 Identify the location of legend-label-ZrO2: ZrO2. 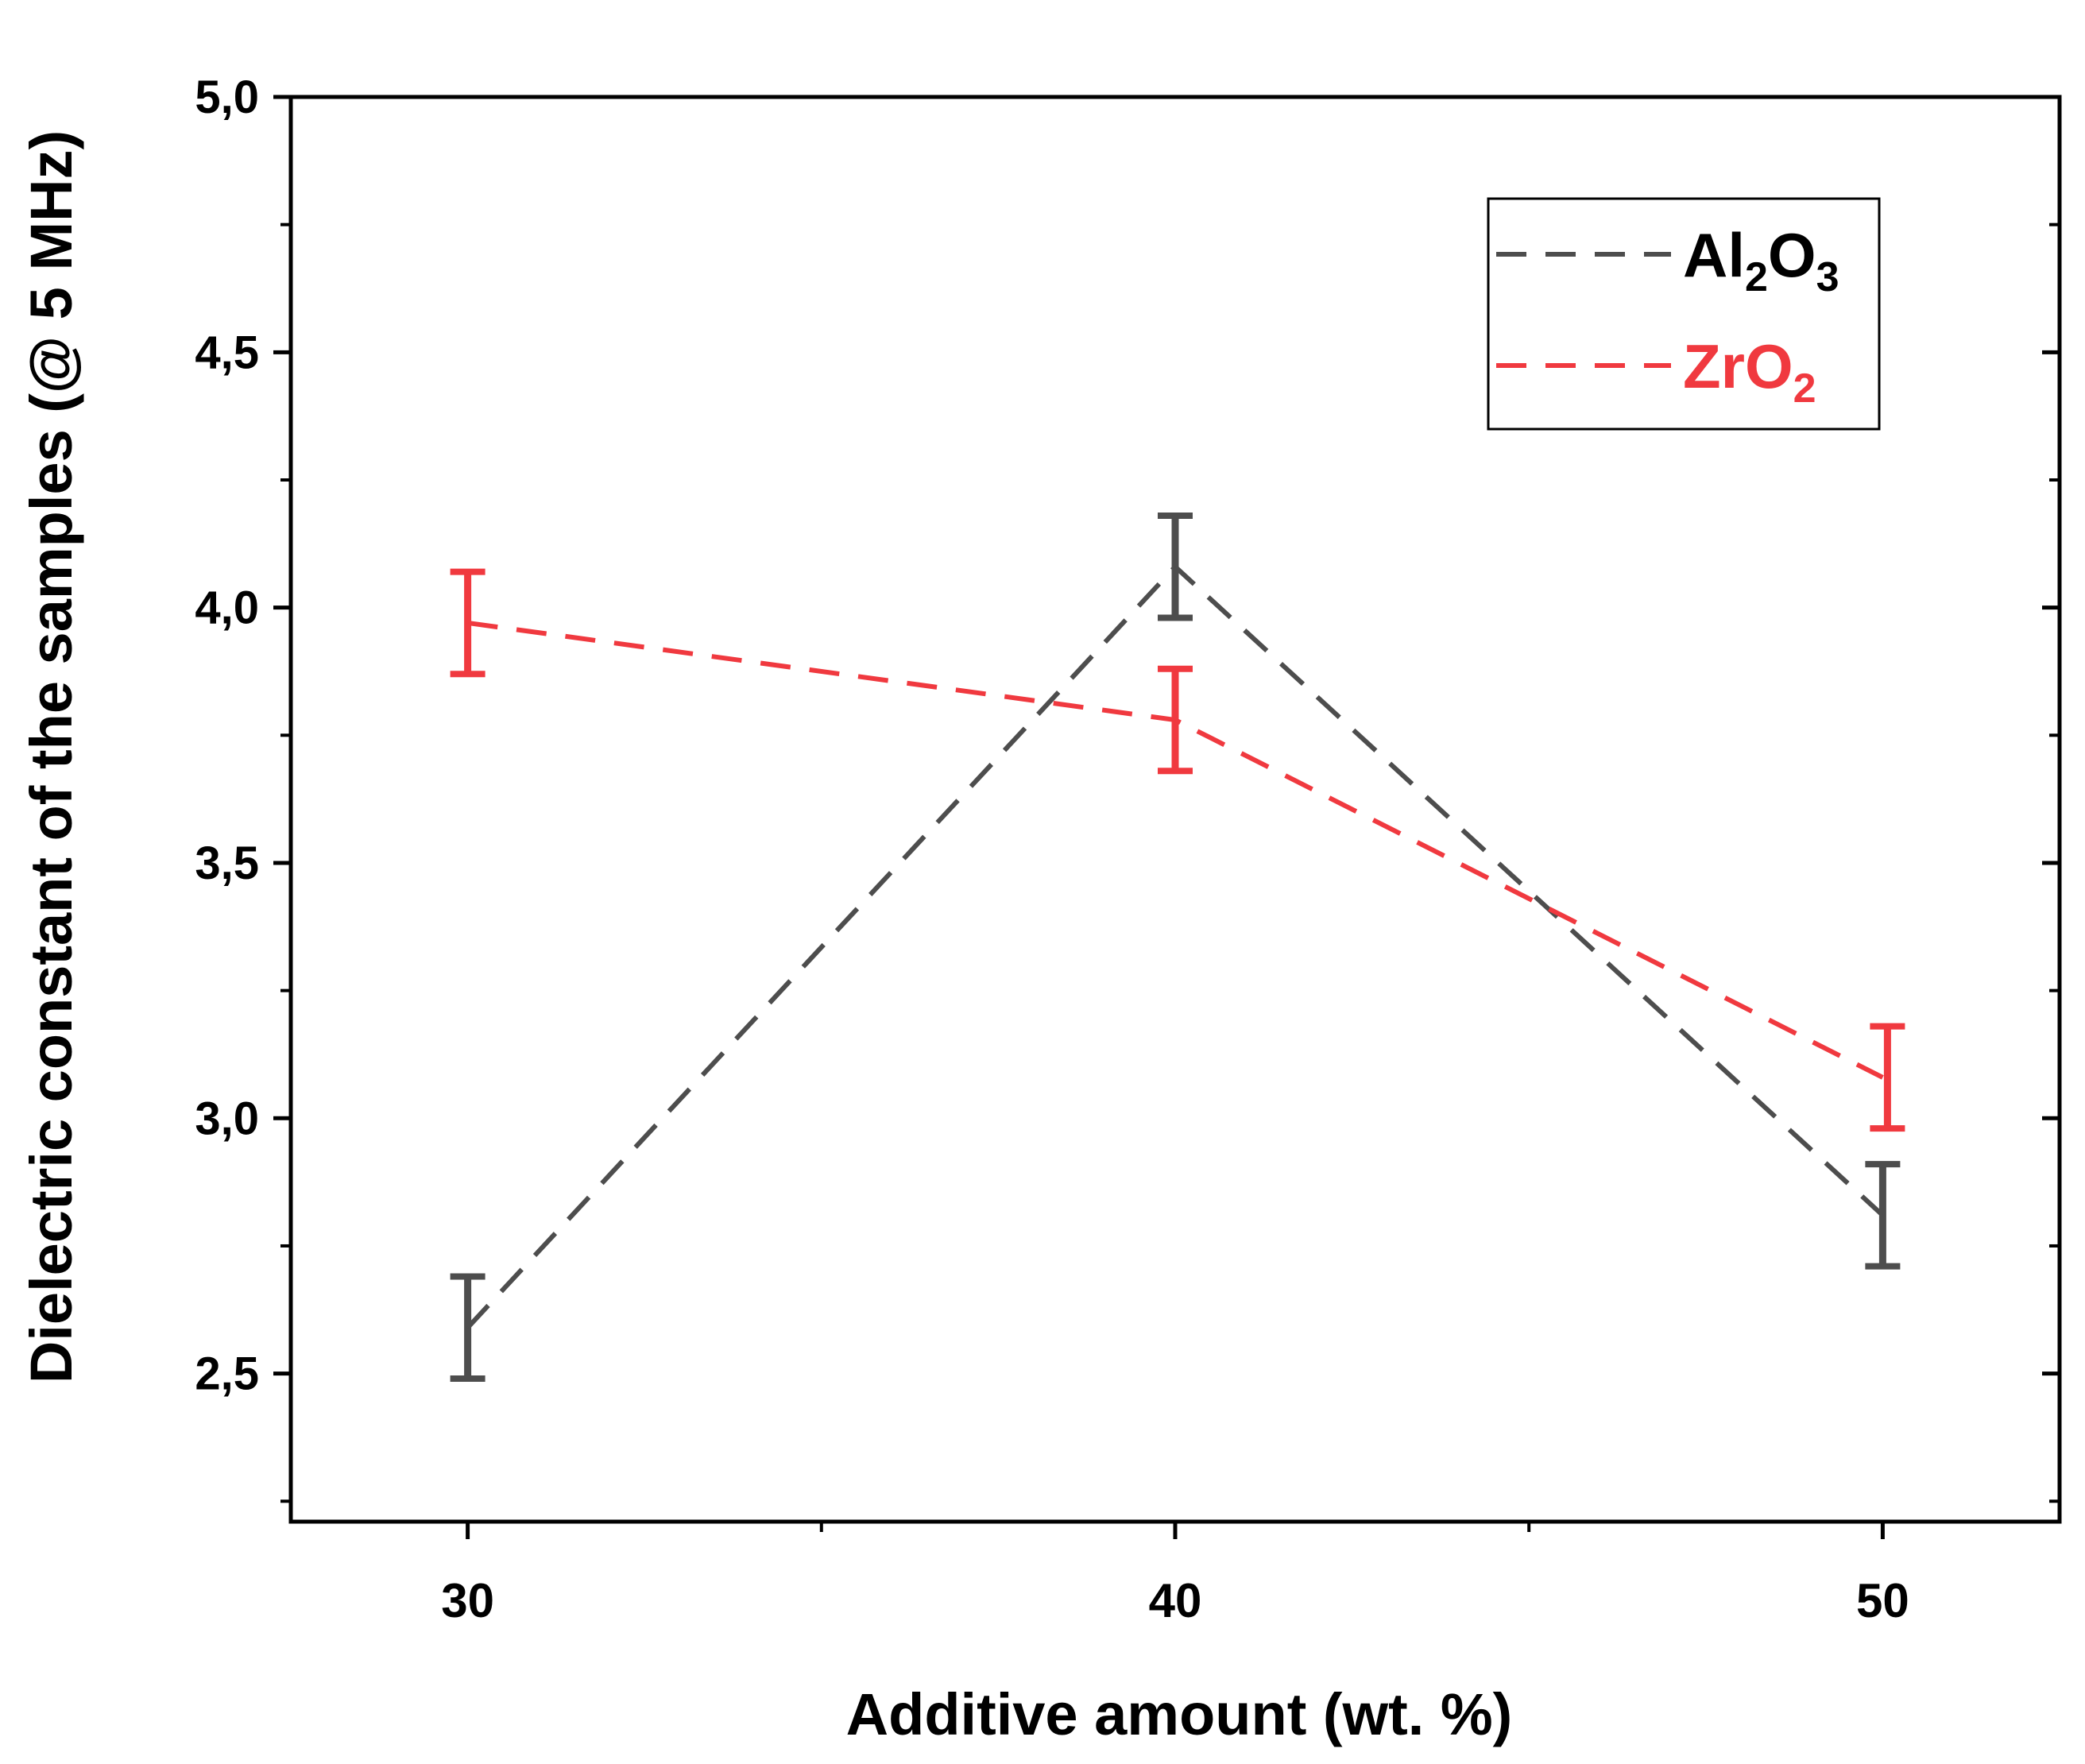
(1749, 372).